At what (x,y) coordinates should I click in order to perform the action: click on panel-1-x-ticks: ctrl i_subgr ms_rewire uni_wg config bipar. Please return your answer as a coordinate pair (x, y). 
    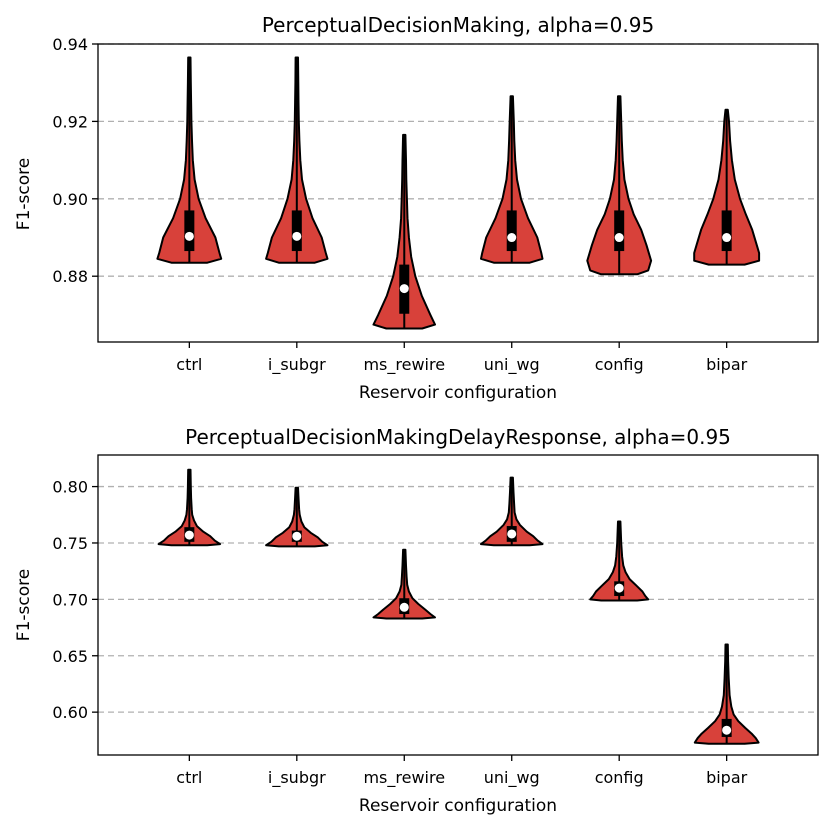
    Looking at the image, I should click on (462, 358).